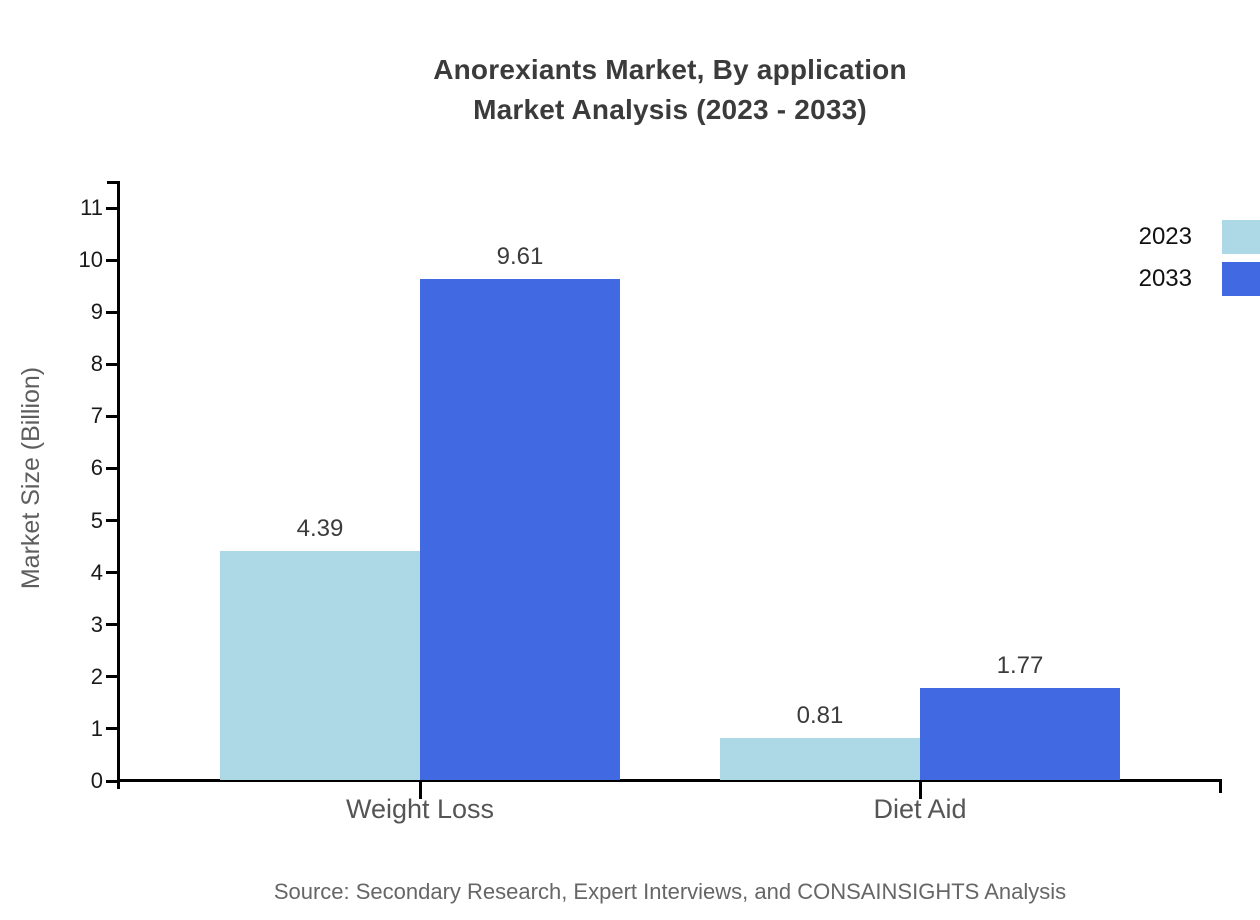 Image resolution: width=1260 pixels, height=920 pixels. What do you see at coordinates (96, 416) in the screenshot?
I see `y-tick-label: 7` at bounding box center [96, 416].